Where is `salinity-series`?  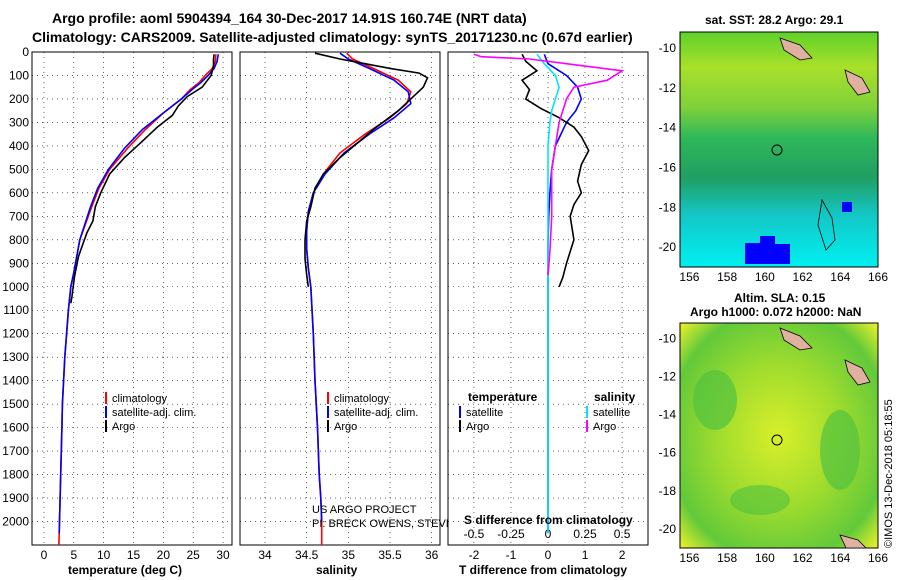
salinity-series is located at coordinates (366, 298).